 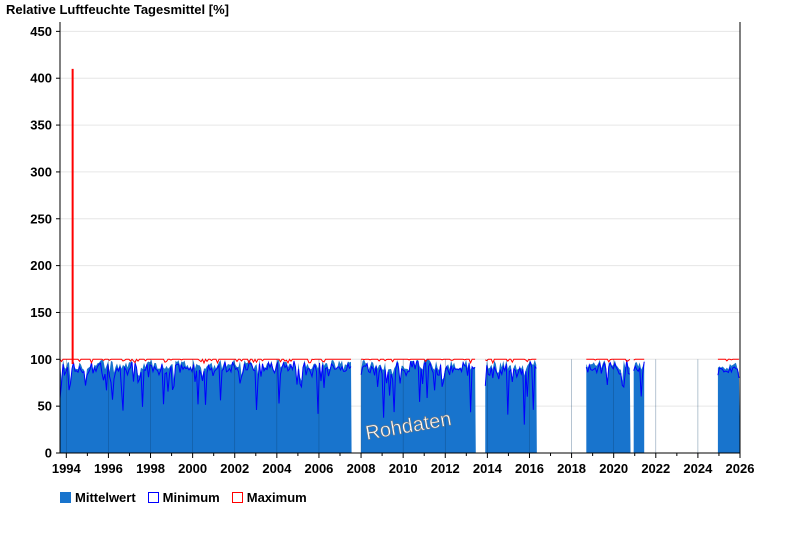 What do you see at coordinates (192, 468) in the screenshot?
I see `x-tick-label: 2000` at bounding box center [192, 468].